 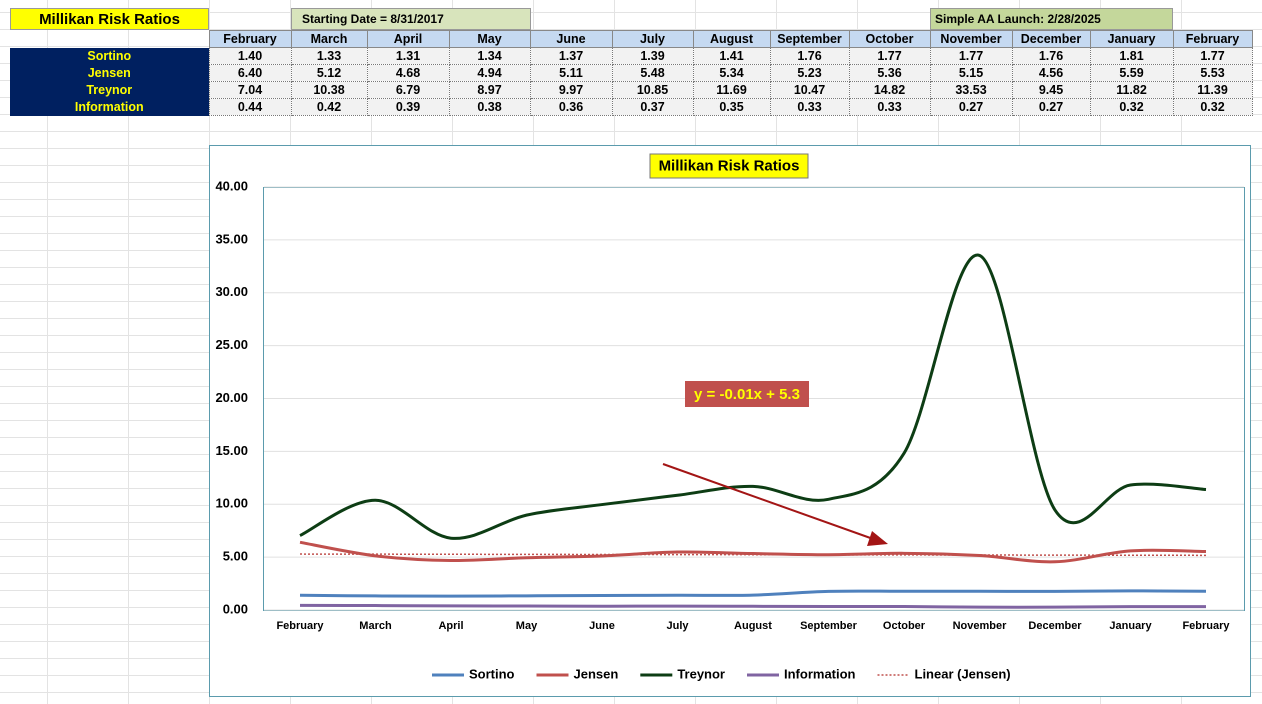 I want to click on y-tick-label: 15.00, so click(x=231, y=450).